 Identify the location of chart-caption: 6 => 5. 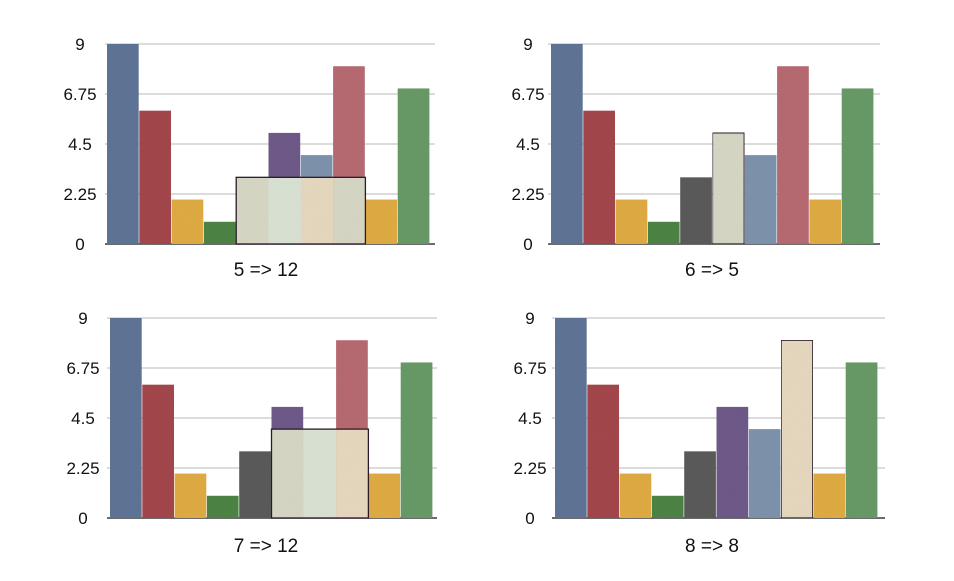
(712, 270).